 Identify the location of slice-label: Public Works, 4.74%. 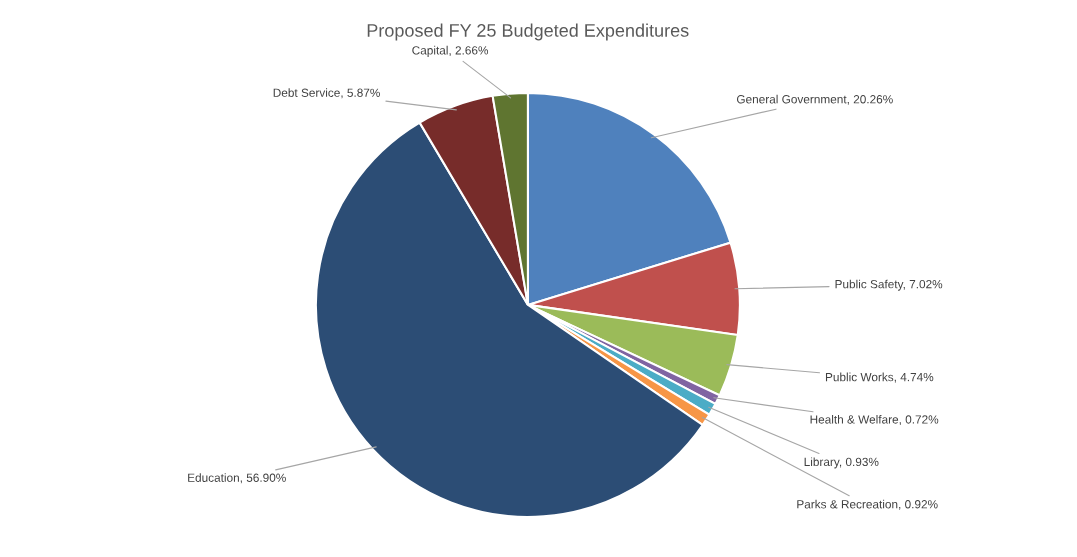
(879, 377).